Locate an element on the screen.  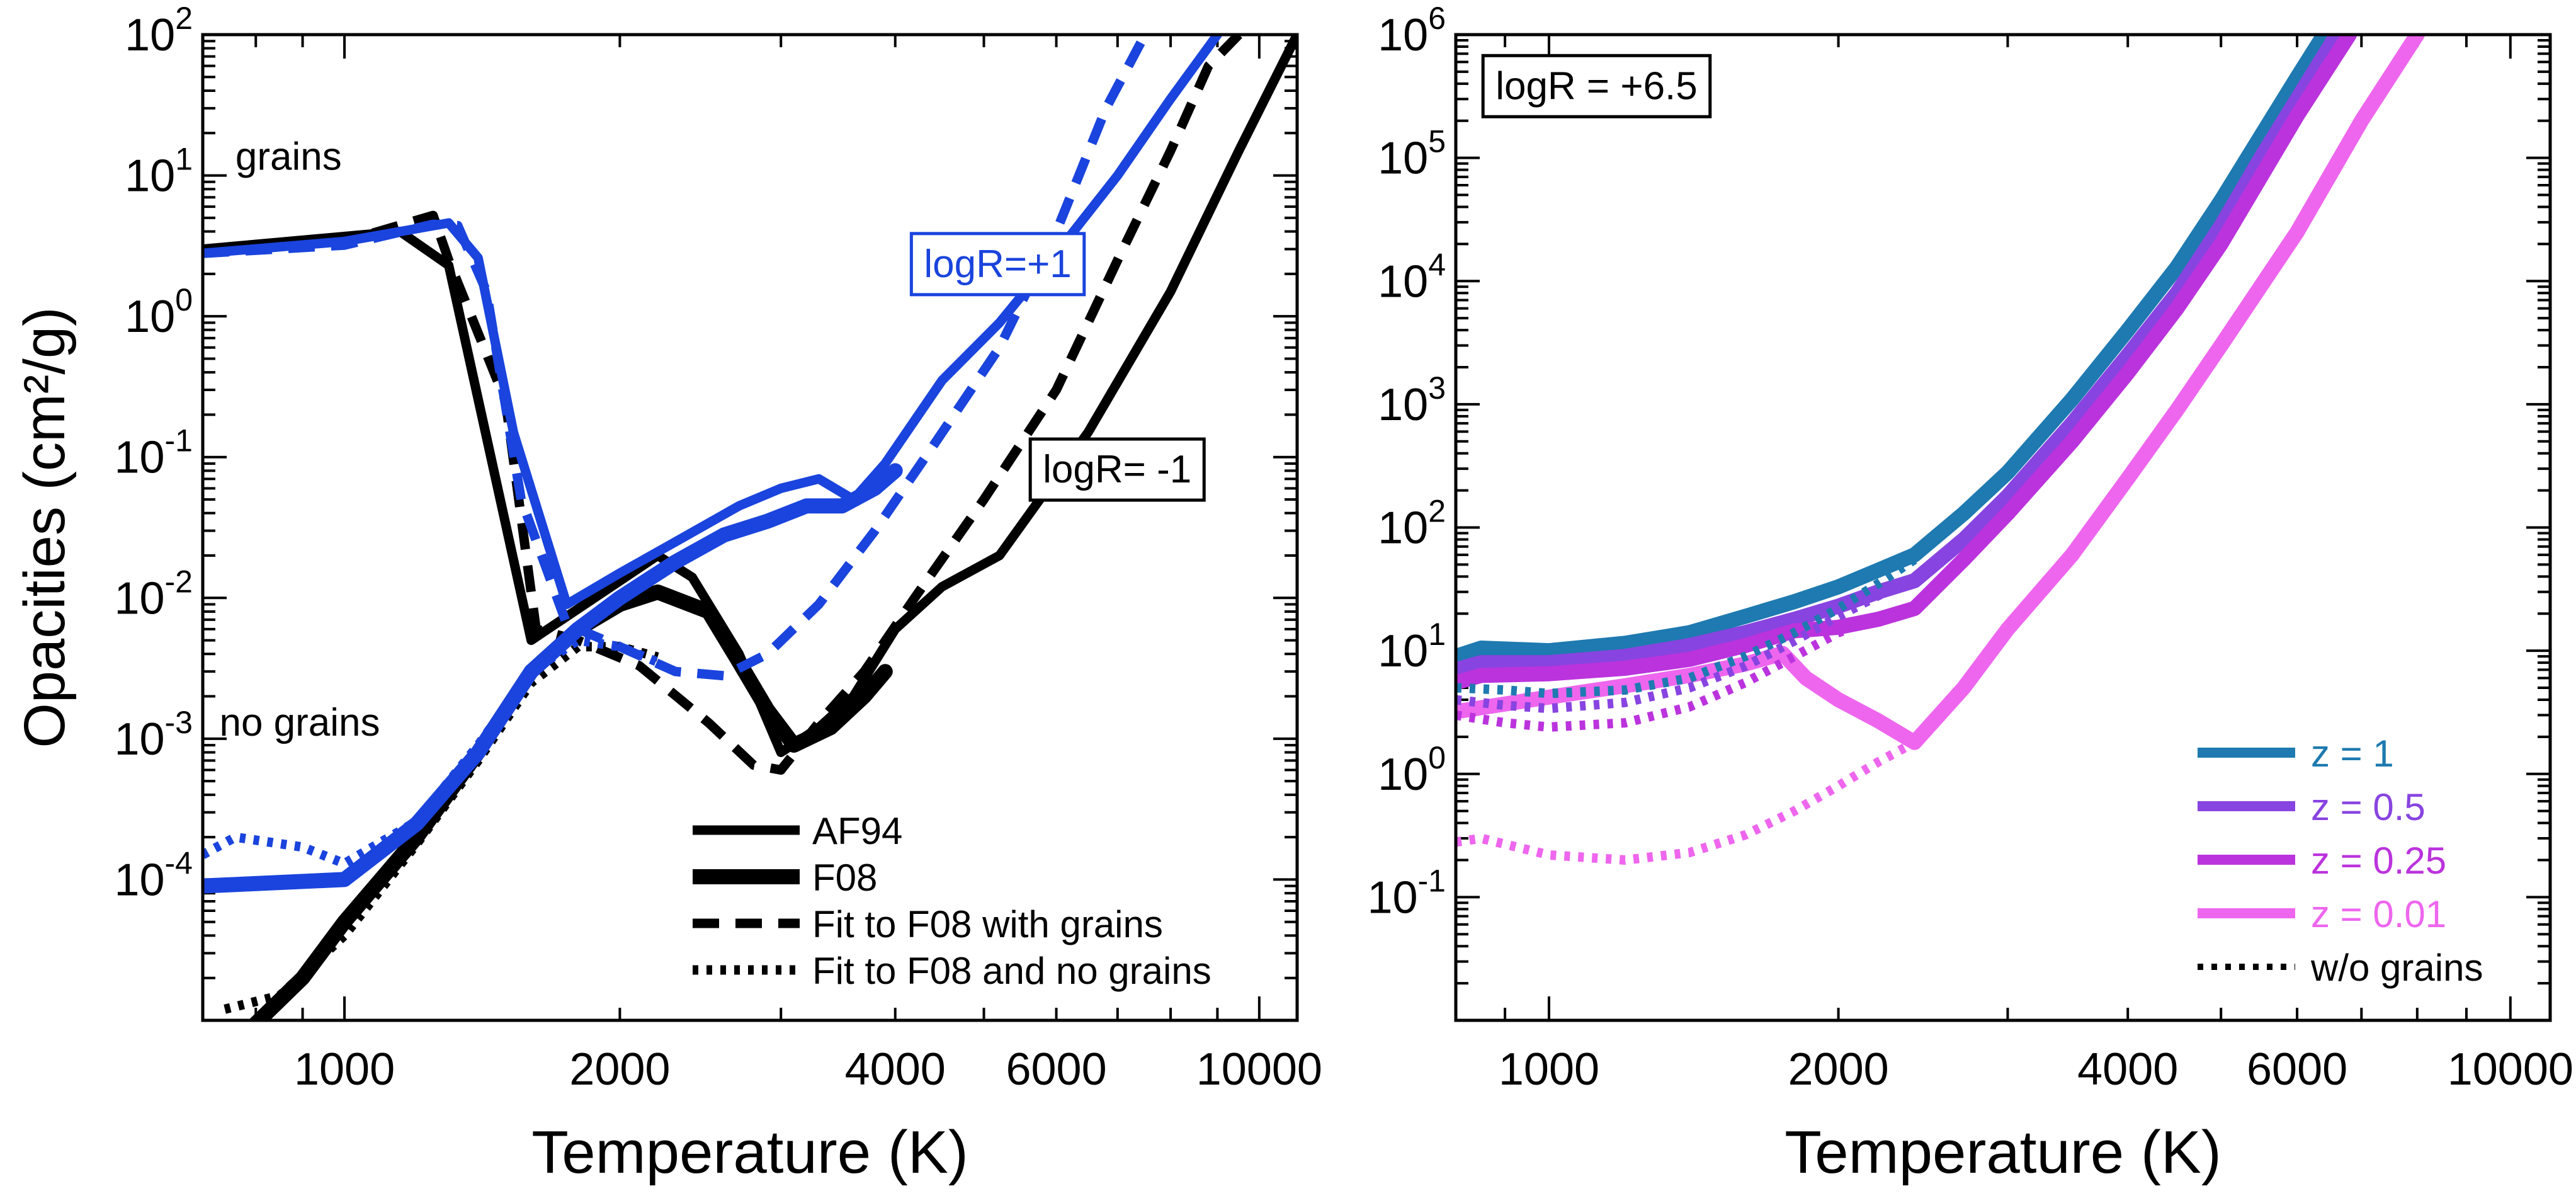
annotation-label: logR = +6.5 is located at coordinates (1596, 86).